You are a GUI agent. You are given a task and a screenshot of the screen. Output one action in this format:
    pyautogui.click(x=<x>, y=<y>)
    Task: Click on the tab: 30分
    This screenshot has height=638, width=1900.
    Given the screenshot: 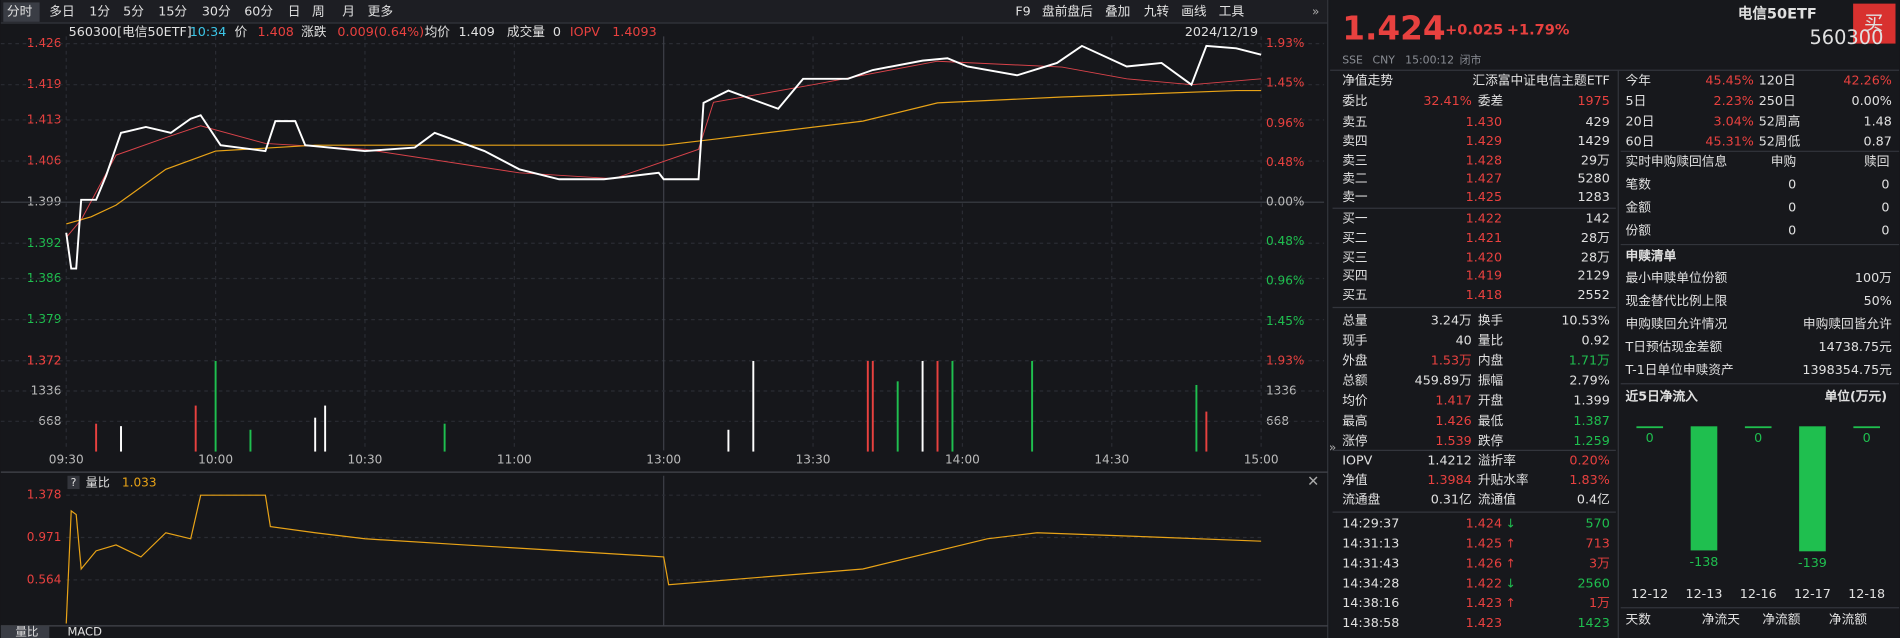 What is the action you would take?
    pyautogui.click(x=216, y=11)
    